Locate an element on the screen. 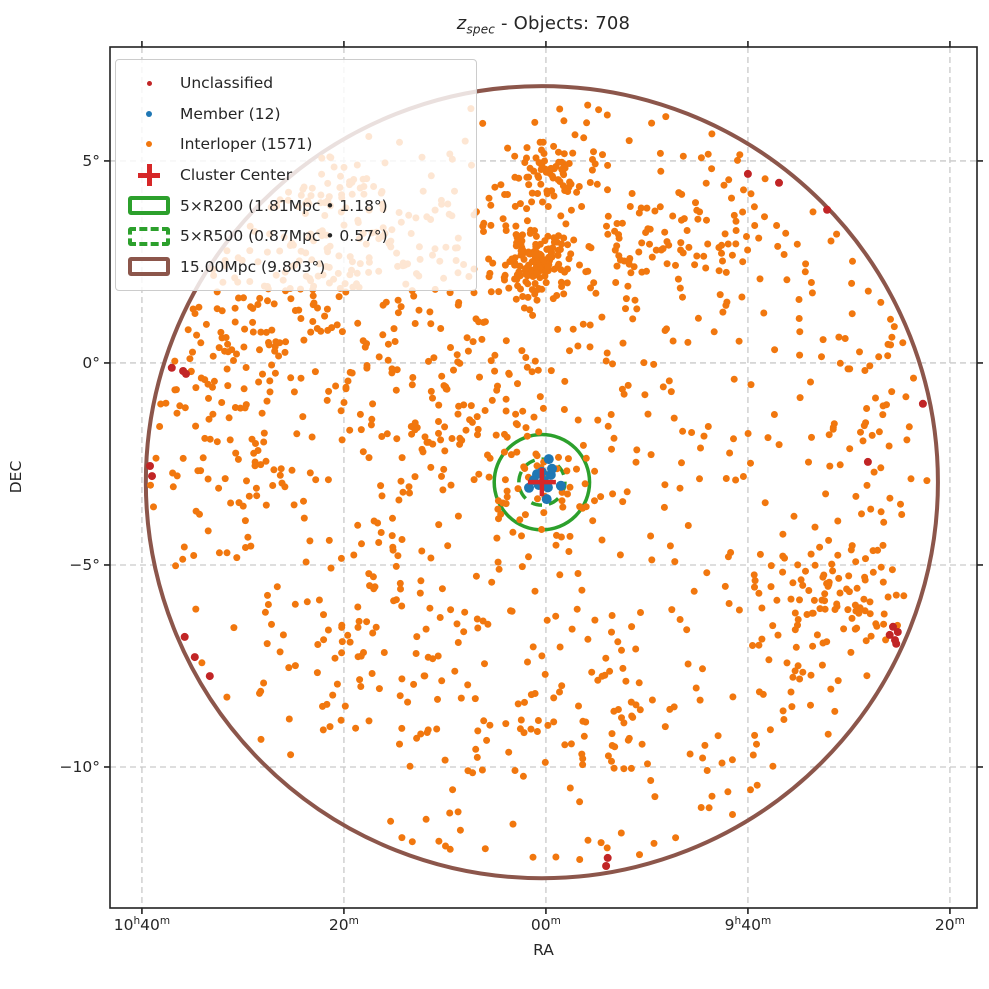 The image size is (989, 989). legend-item: 15.00Mpc (9.803°) is located at coordinates (296, 267).